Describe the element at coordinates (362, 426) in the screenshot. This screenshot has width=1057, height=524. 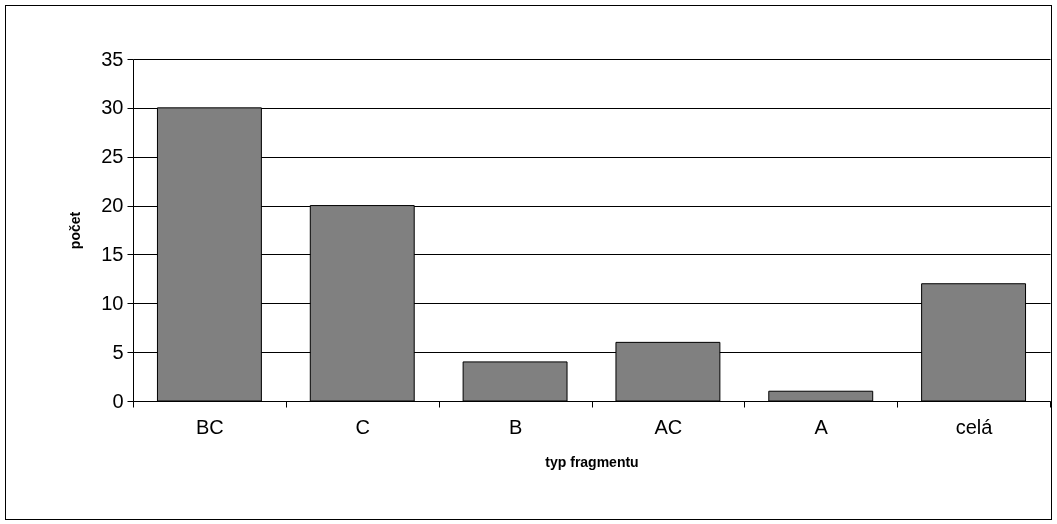
I see `x-tick-label: C` at that location.